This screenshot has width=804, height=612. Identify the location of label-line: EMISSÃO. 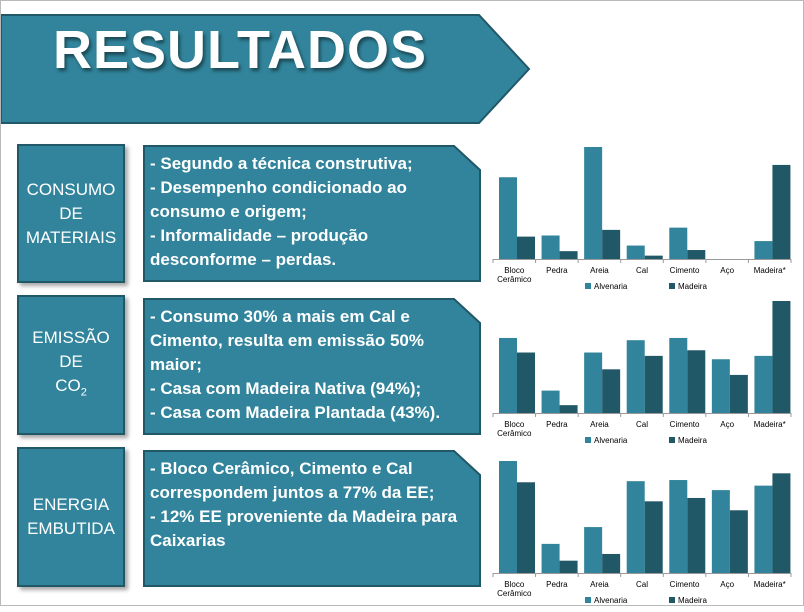
(71, 337).